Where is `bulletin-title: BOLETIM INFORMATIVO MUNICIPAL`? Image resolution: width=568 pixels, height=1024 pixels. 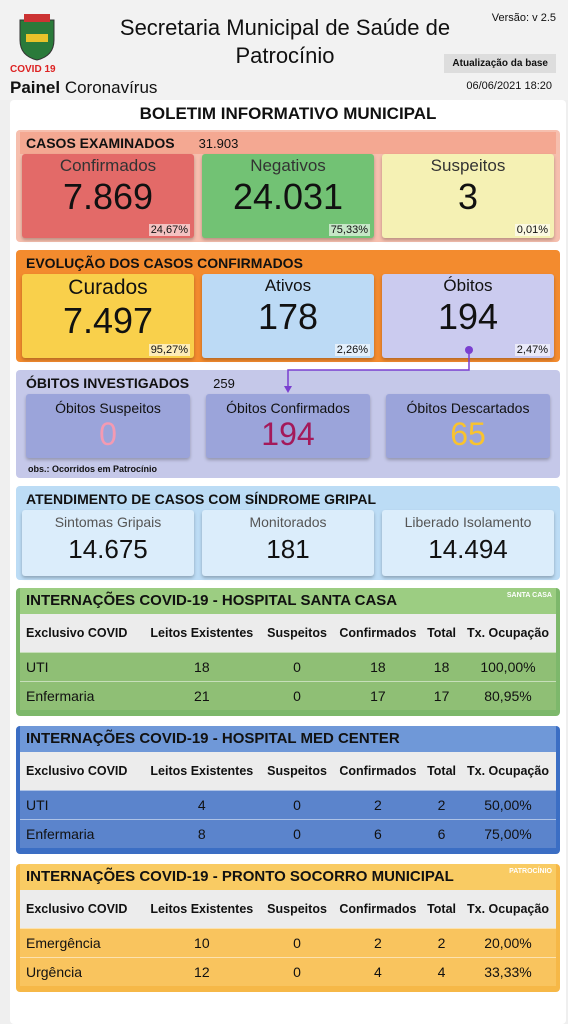 bulletin-title: BOLETIM INFORMATIVO MUNICIPAL is located at coordinates (288, 113).